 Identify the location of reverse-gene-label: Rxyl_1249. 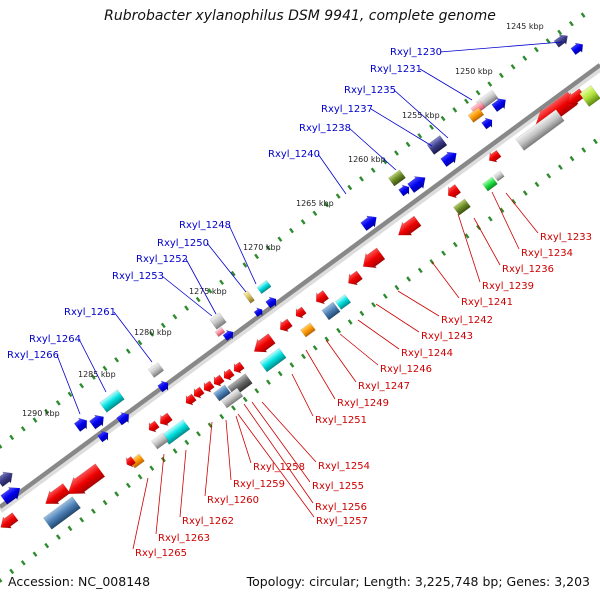
(363, 403).